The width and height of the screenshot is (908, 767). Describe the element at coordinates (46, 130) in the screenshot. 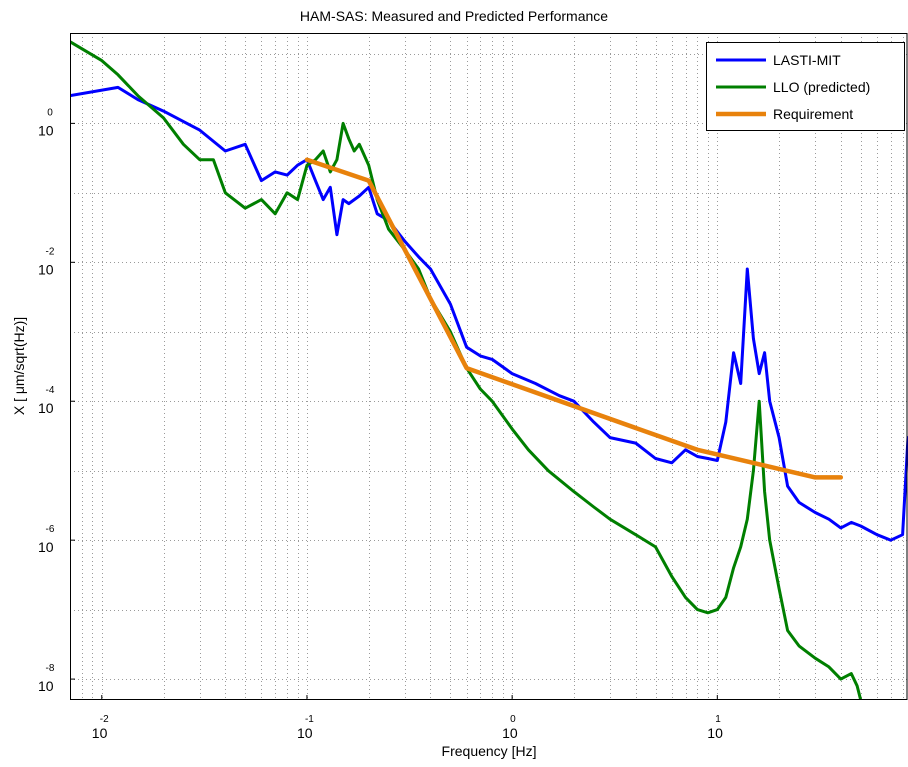

I see `y-tick-label-0: 10` at that location.